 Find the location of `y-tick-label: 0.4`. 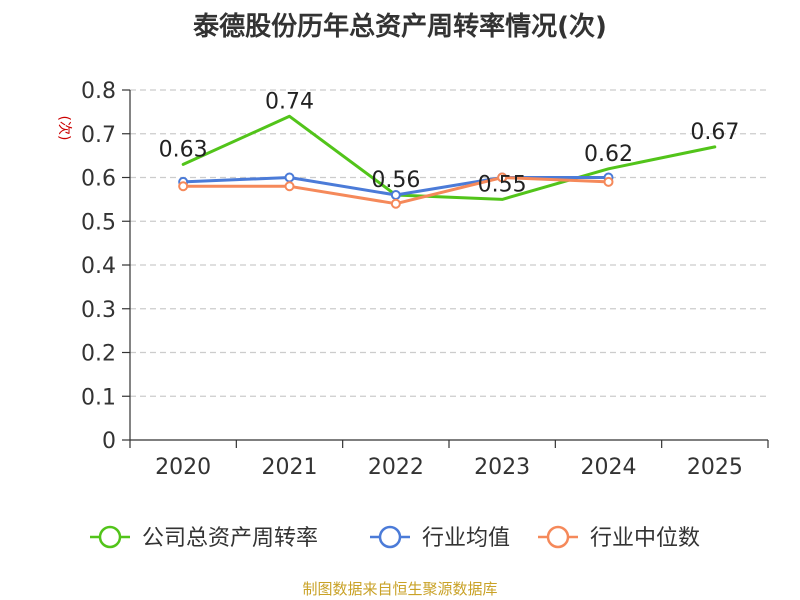

y-tick-label: 0.4 is located at coordinates (98, 266).